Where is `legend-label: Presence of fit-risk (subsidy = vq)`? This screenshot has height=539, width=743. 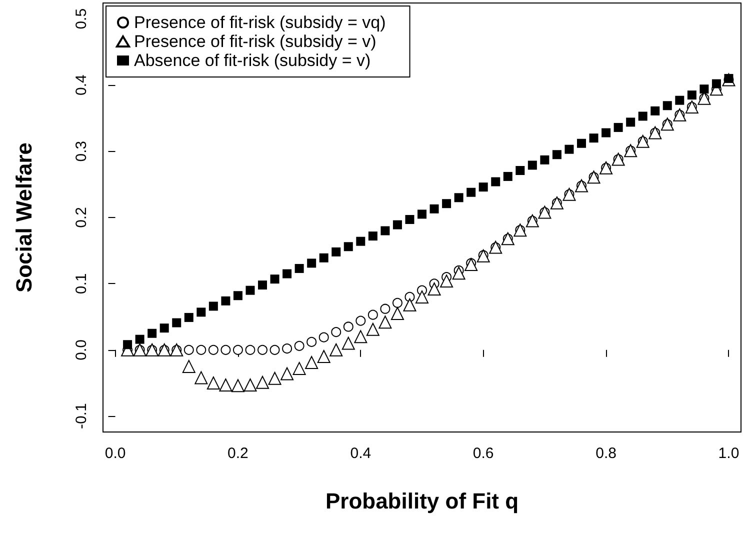
legend-label: Presence of fit-risk (subsidy = vq) is located at coordinates (260, 22).